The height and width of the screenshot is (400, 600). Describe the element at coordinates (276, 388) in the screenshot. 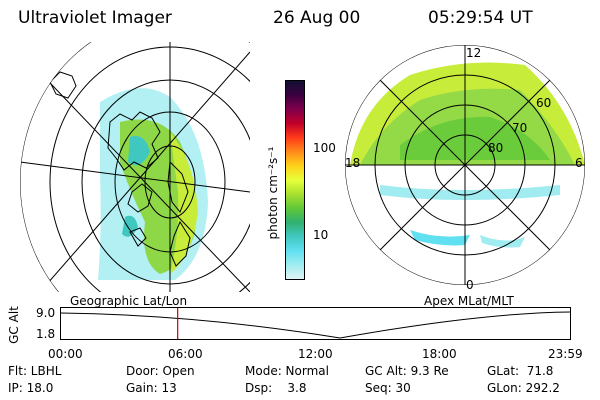

I see `info-dsp: Dsp: 3.8` at that location.